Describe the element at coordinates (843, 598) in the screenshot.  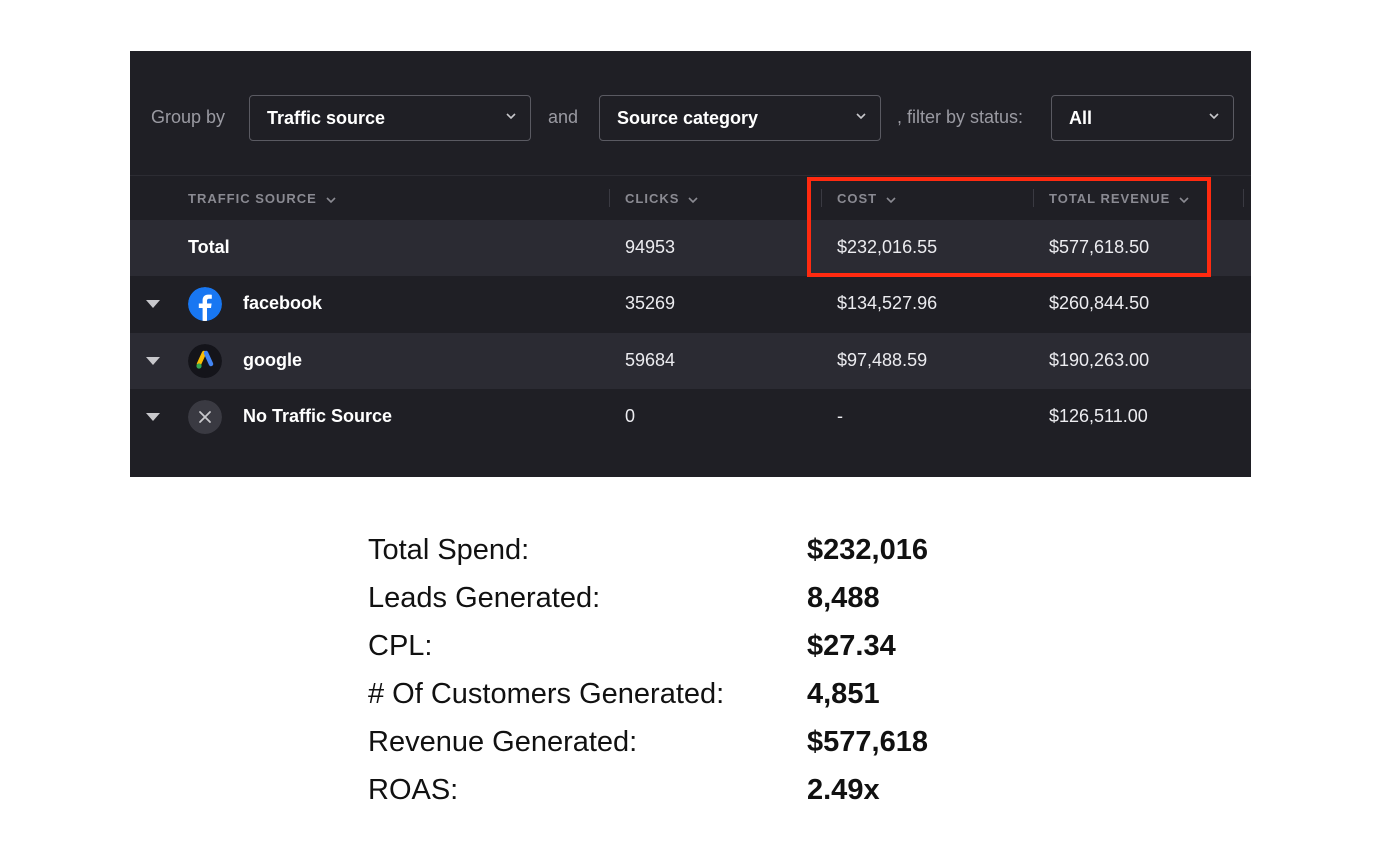
I see `summary-value: 8,488` at that location.